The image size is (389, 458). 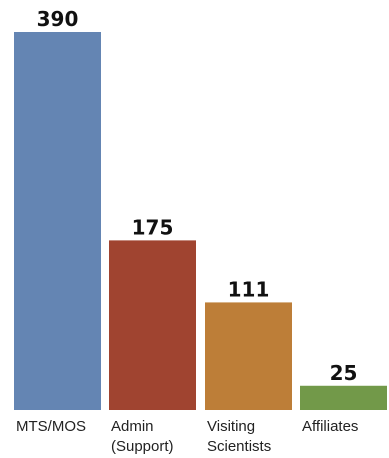 I want to click on category-label-0-line-0: MTS/MOS, so click(x=51, y=426).